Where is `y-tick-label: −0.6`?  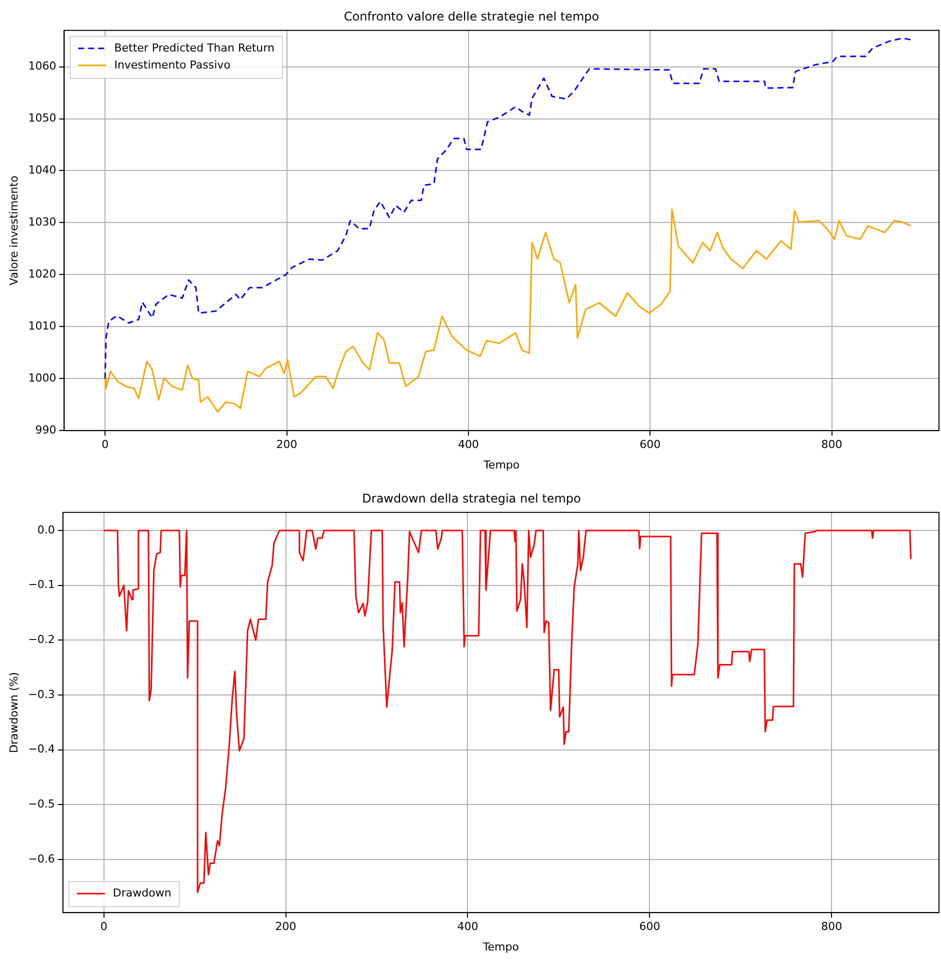
y-tick-label: −0.6 is located at coordinates (41, 859).